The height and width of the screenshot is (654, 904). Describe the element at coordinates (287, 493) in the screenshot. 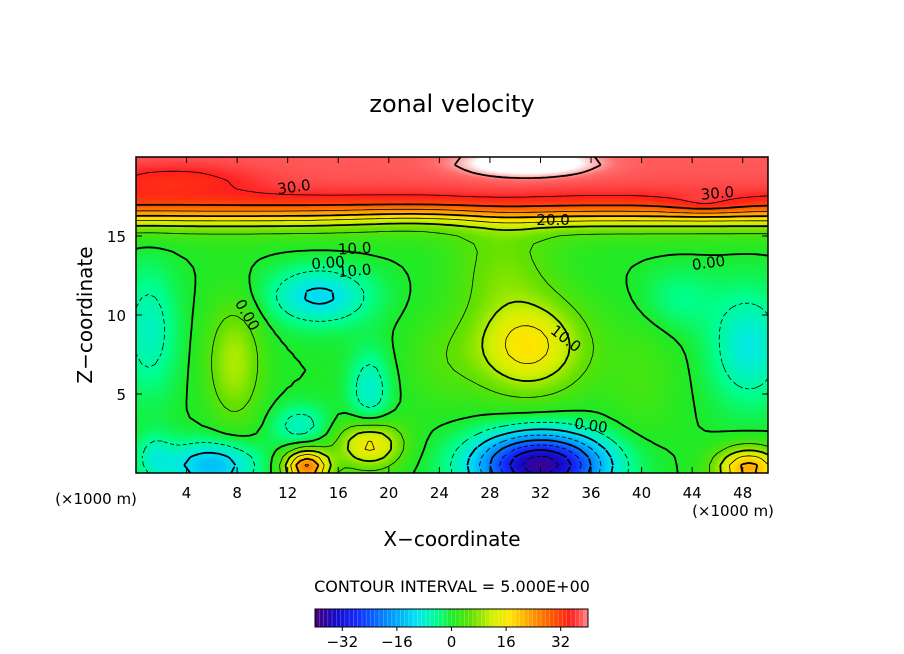

I see `x-tick-label: 12` at that location.